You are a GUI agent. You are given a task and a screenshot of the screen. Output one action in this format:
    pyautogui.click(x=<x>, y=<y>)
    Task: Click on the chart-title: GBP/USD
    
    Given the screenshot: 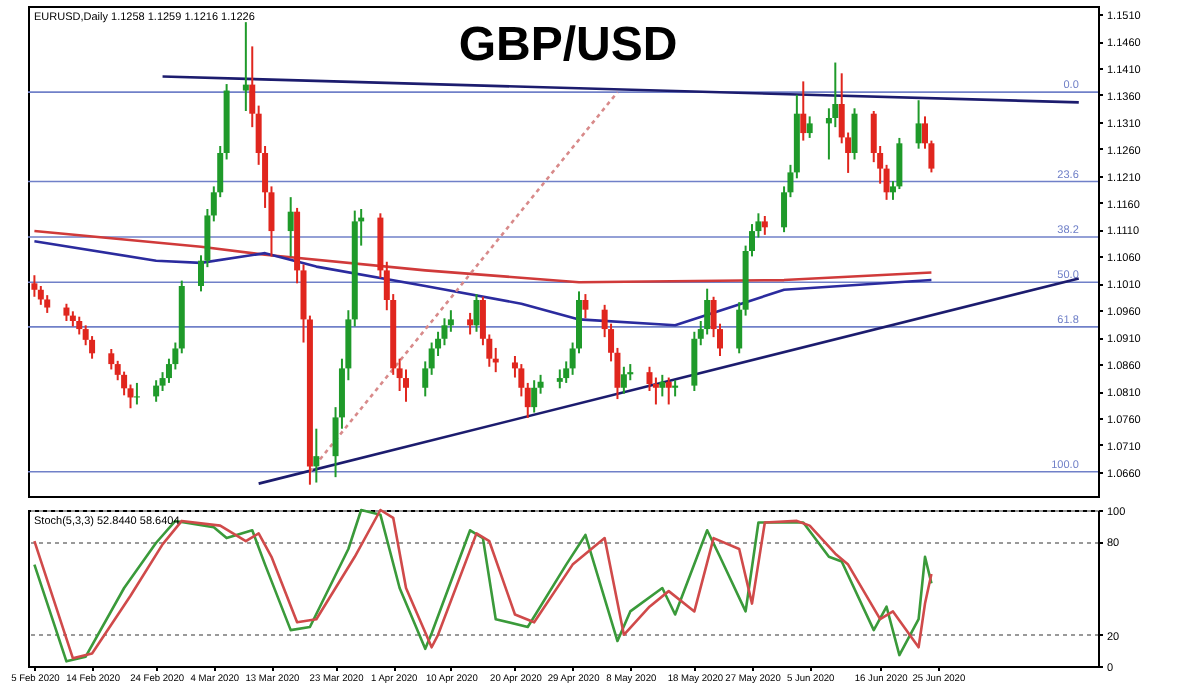 What is the action you would take?
    pyautogui.click(x=568, y=45)
    